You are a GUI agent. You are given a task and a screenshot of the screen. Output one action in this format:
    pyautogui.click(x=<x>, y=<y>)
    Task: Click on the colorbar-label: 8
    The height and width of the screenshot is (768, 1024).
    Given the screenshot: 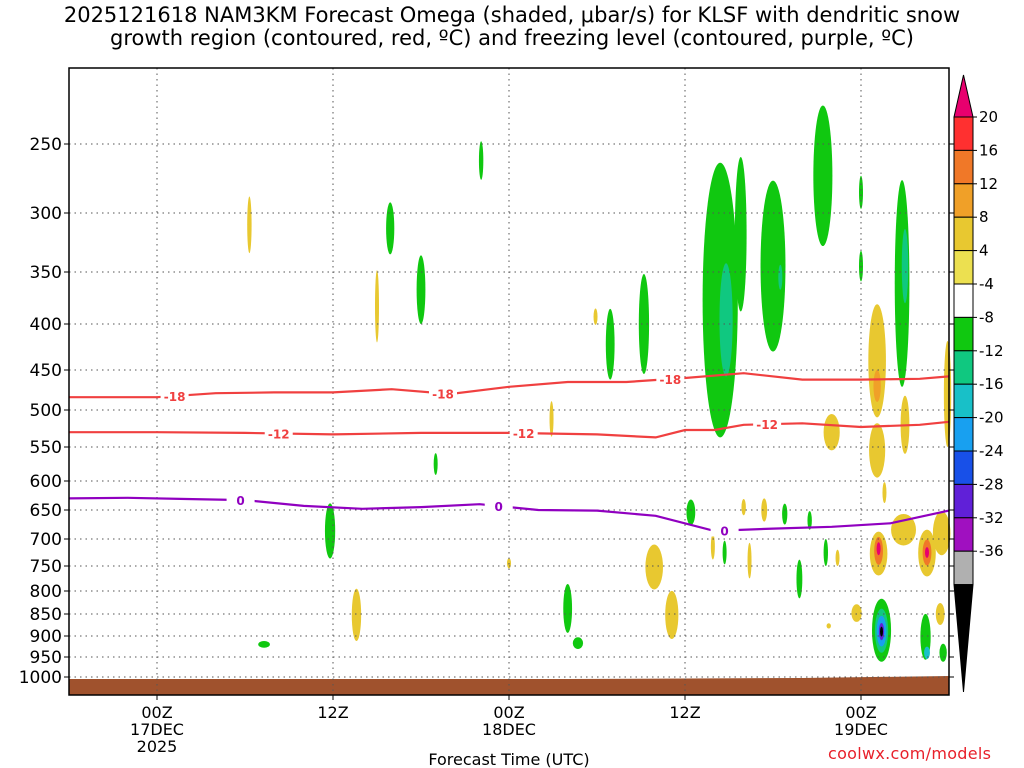 What is the action you would take?
    pyautogui.click(x=984, y=217)
    